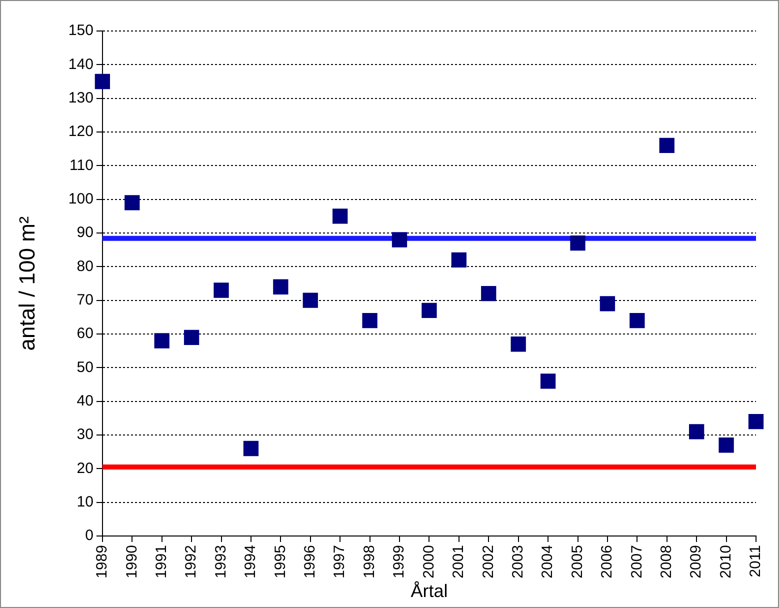  Describe the element at coordinates (399, 561) in the screenshot. I see `x-tick-label: 1999` at that location.